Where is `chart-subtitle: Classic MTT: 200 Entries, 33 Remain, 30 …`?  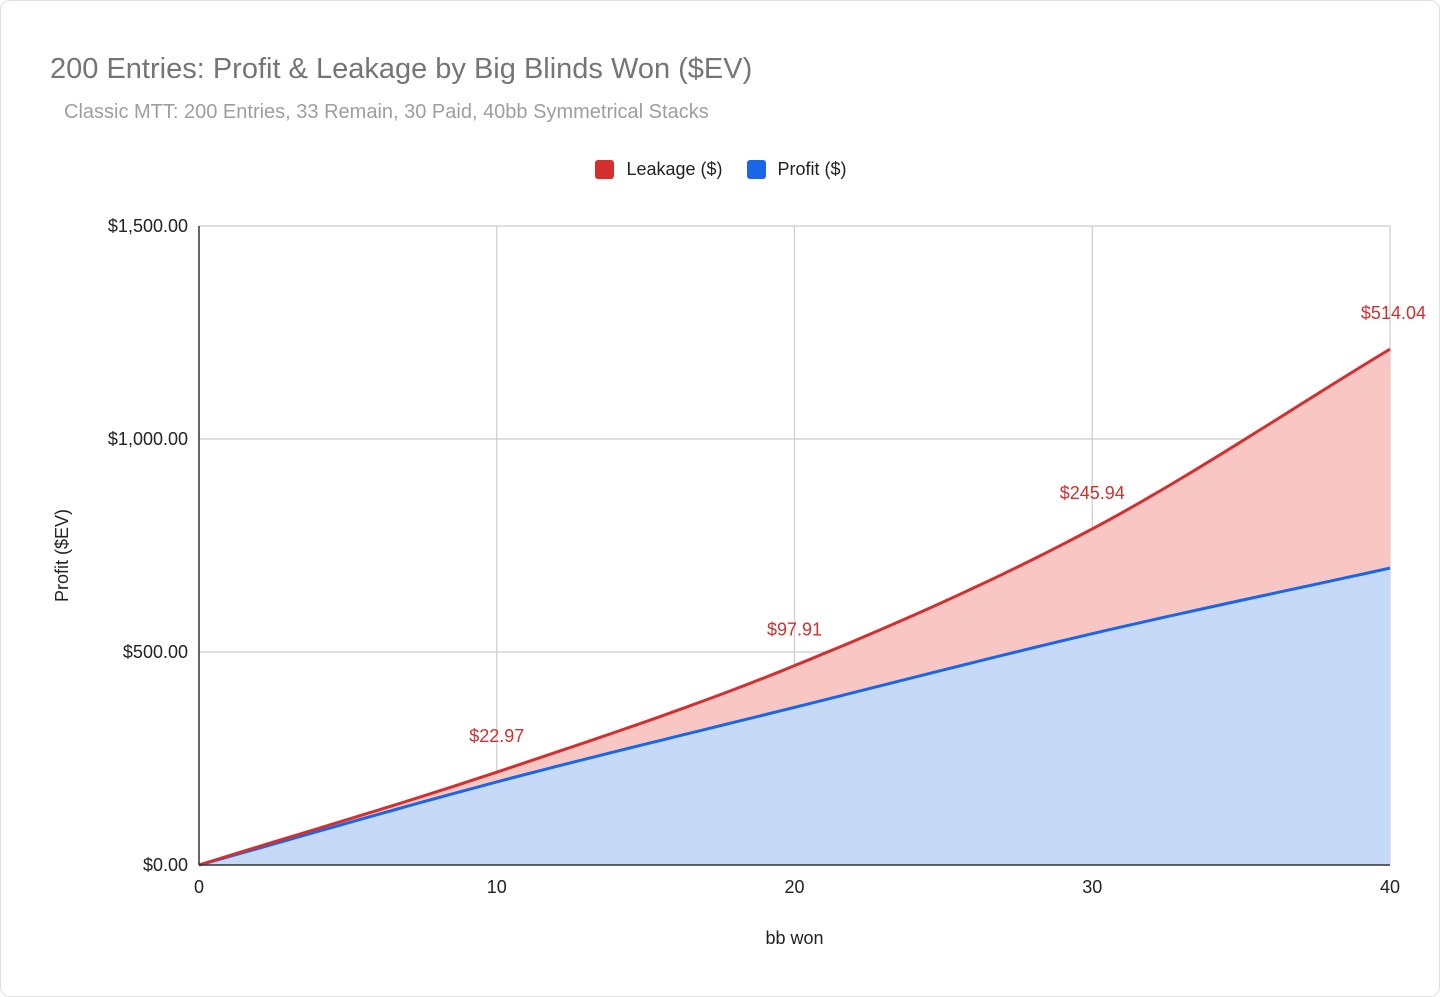 chart-subtitle: Classic MTT: 200 Entries, 33 Remain, 30 … is located at coordinates (386, 112).